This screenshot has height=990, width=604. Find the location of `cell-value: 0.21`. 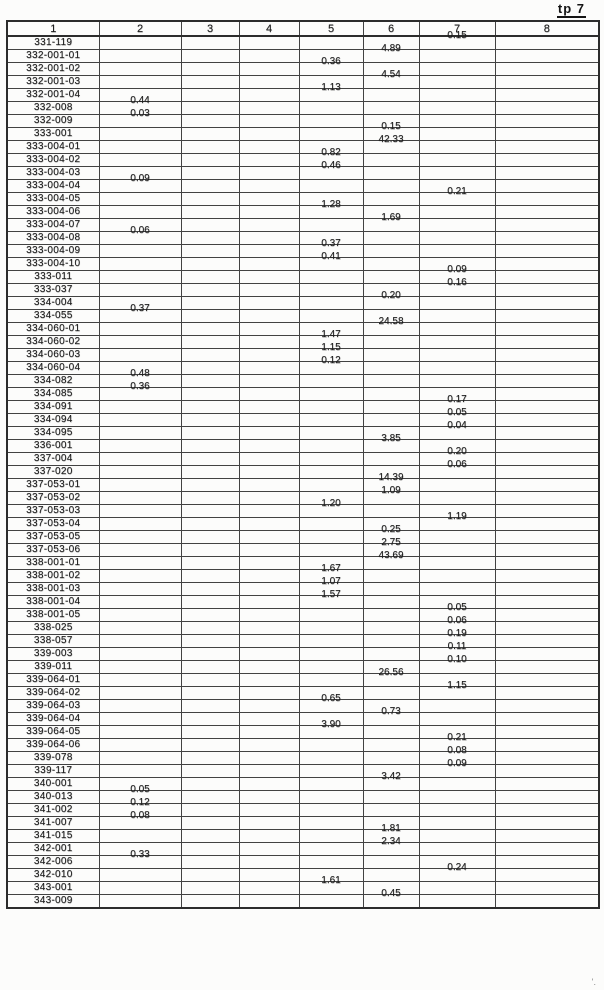

cell-value: 0.21 is located at coordinates (457, 191).